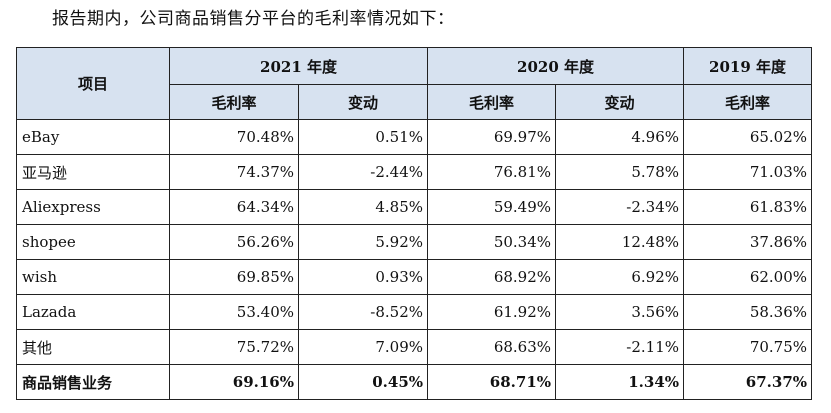  What do you see at coordinates (748, 172) in the screenshot?
I see `gross-margin-2019-cell: 71.03%` at bounding box center [748, 172].